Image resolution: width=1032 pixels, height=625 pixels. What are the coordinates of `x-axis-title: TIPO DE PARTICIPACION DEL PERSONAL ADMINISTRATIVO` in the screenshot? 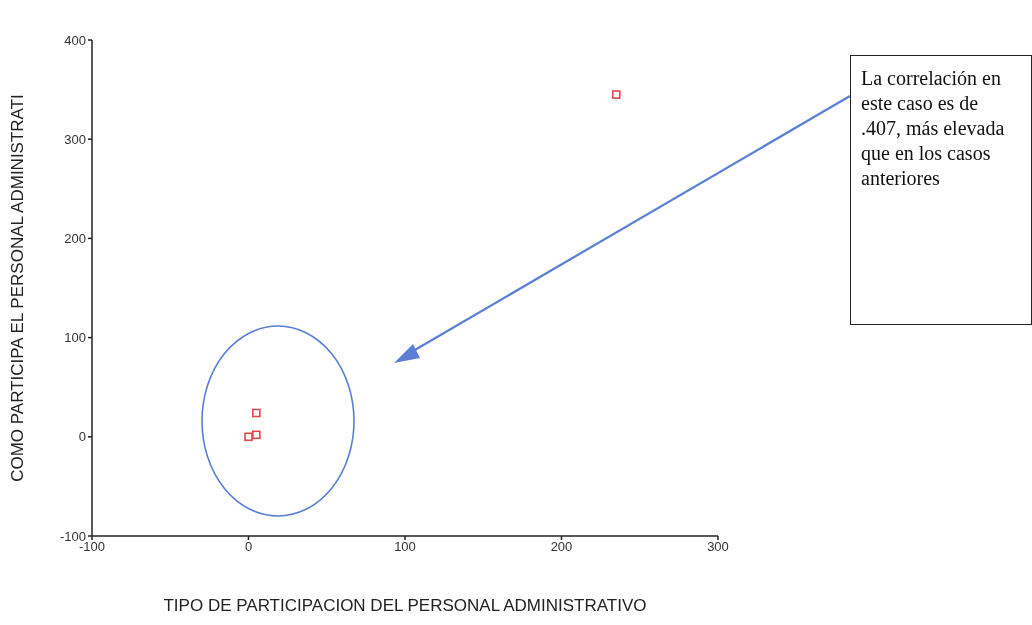 It's located at (405, 606).